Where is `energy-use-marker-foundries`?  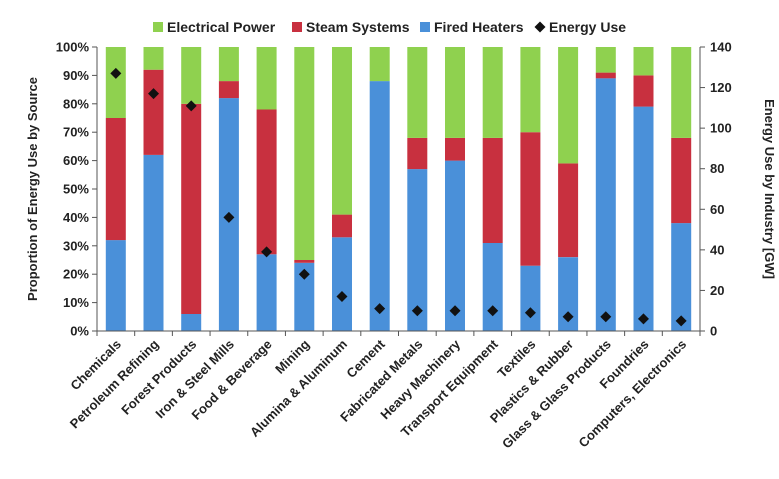 energy-use-marker-foundries is located at coordinates (643, 319).